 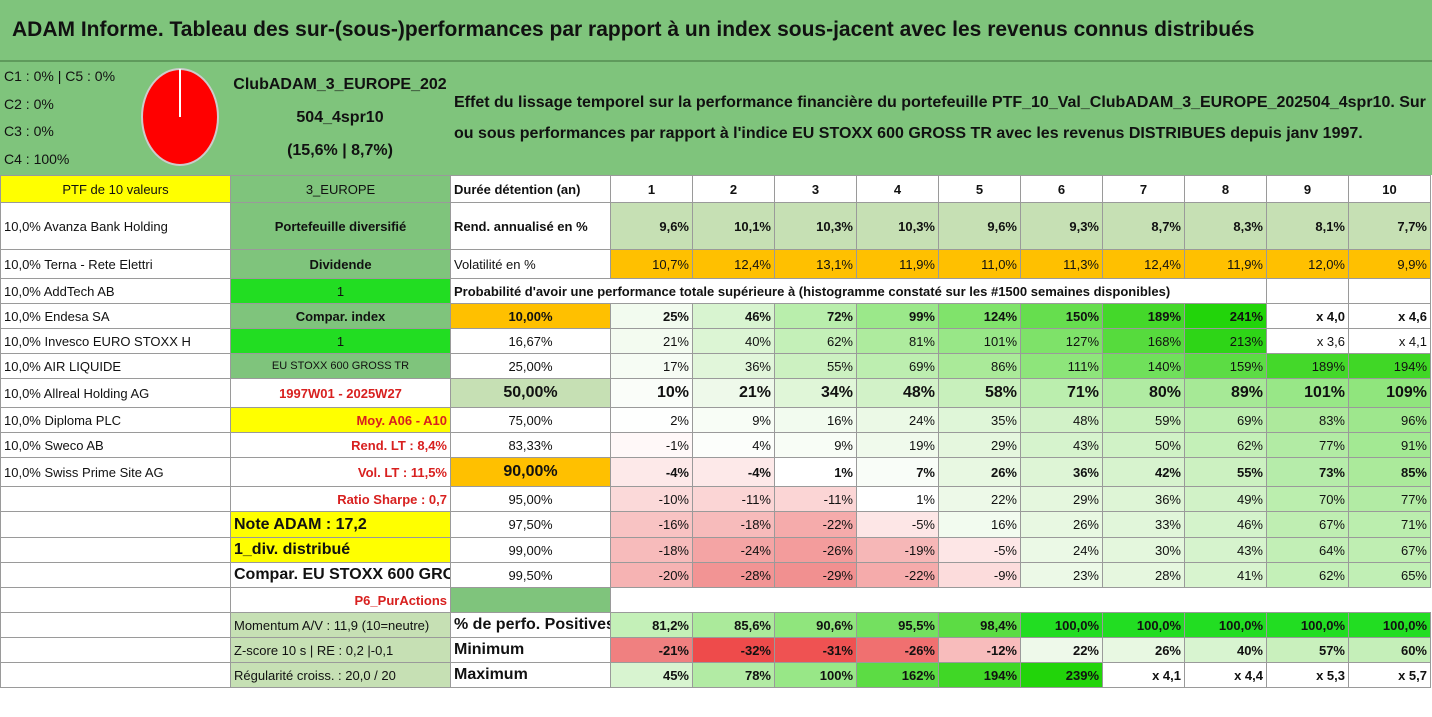 What do you see at coordinates (115, 264) in the screenshot?
I see `table-cell: 10,0% Terna - Rete Elettri` at bounding box center [115, 264].